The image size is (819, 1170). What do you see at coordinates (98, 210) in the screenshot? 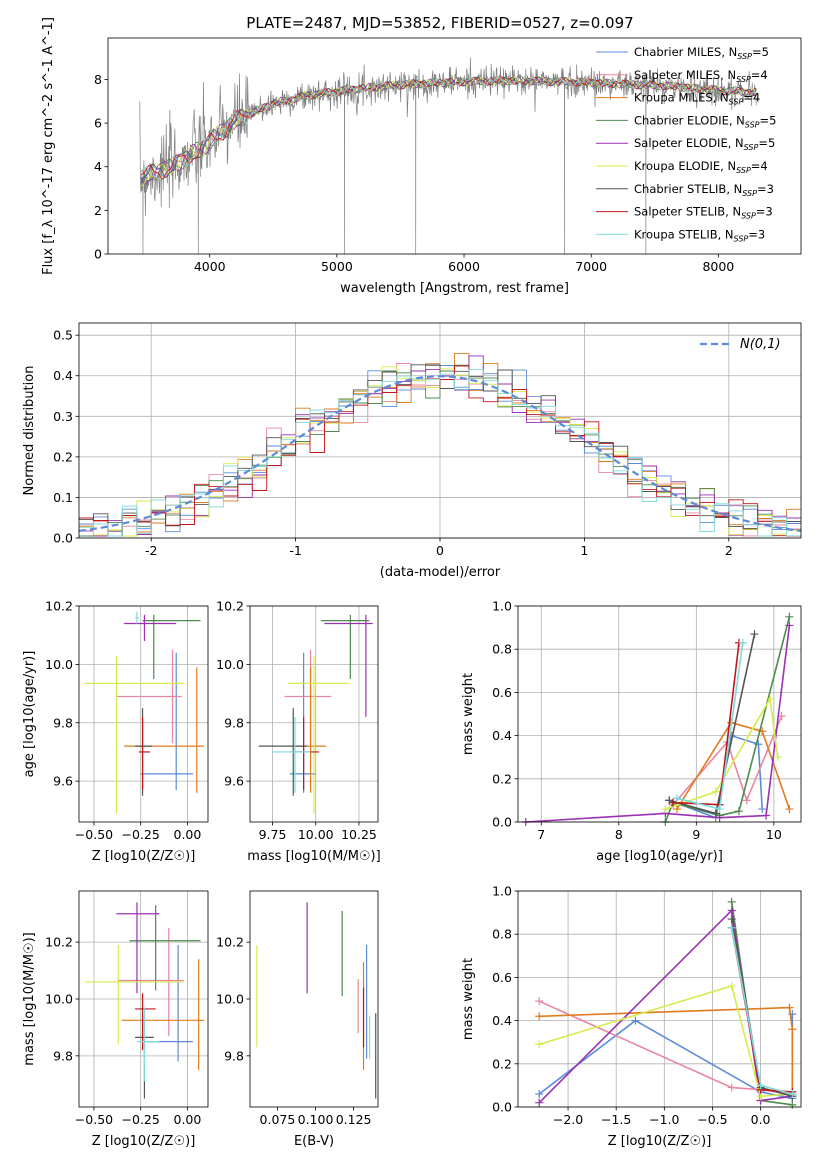
I see `y-tick-label: 2` at bounding box center [98, 210].